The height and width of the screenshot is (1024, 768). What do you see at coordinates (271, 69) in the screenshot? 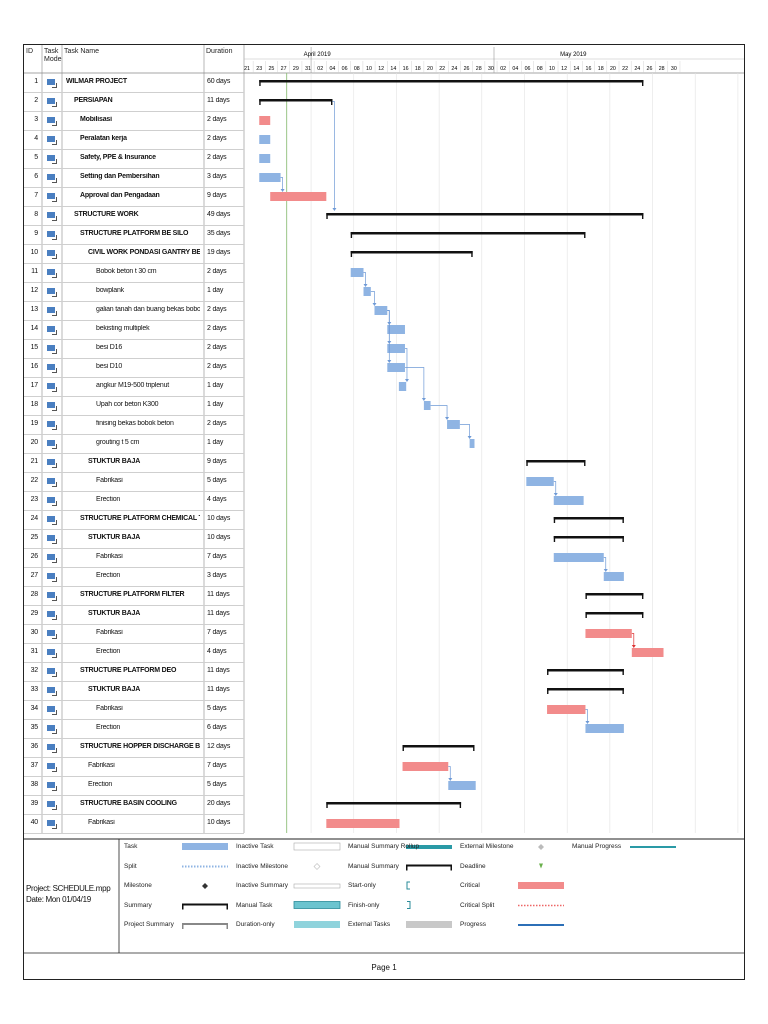
I see `timescale-day-label: 25` at bounding box center [271, 69].